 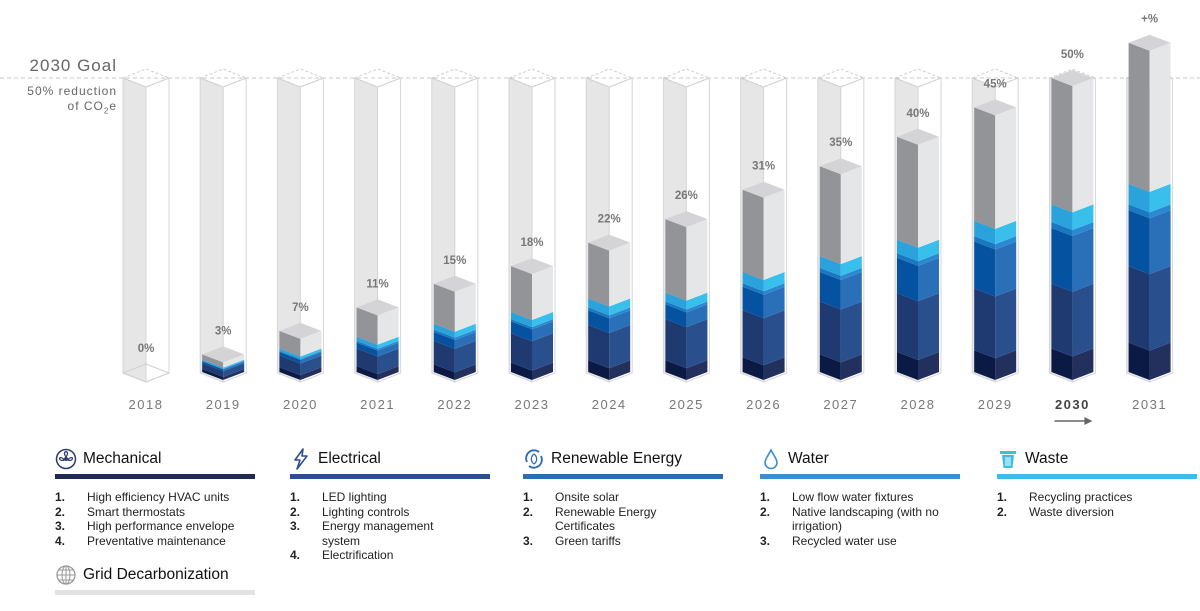 I want to click on x-tick-label: 2024, so click(x=609, y=404).